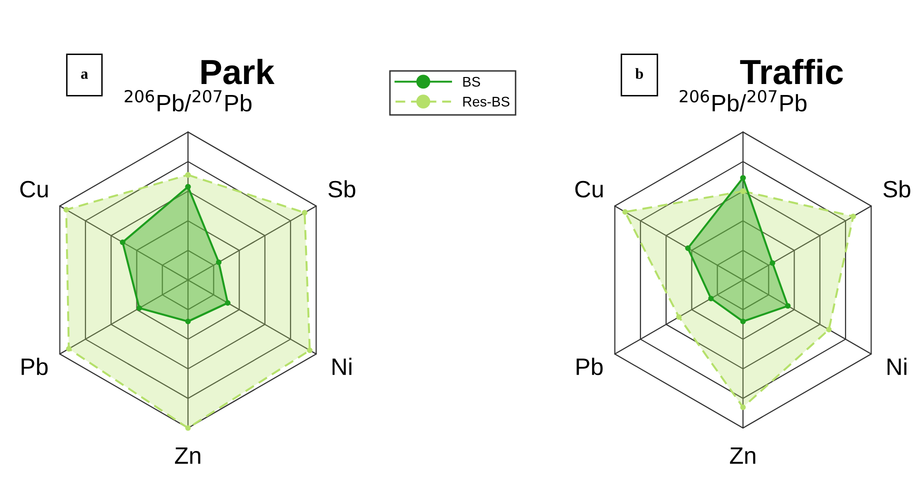  I want to click on text: a, so click(84, 75).